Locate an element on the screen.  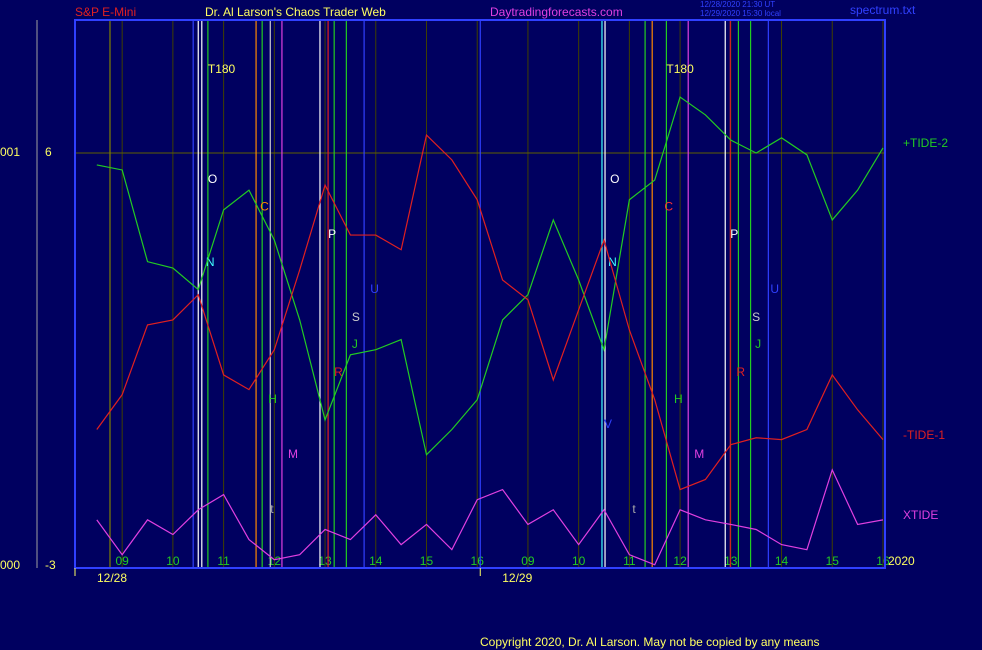
date-label: 12/28 is located at coordinates (112, 578).